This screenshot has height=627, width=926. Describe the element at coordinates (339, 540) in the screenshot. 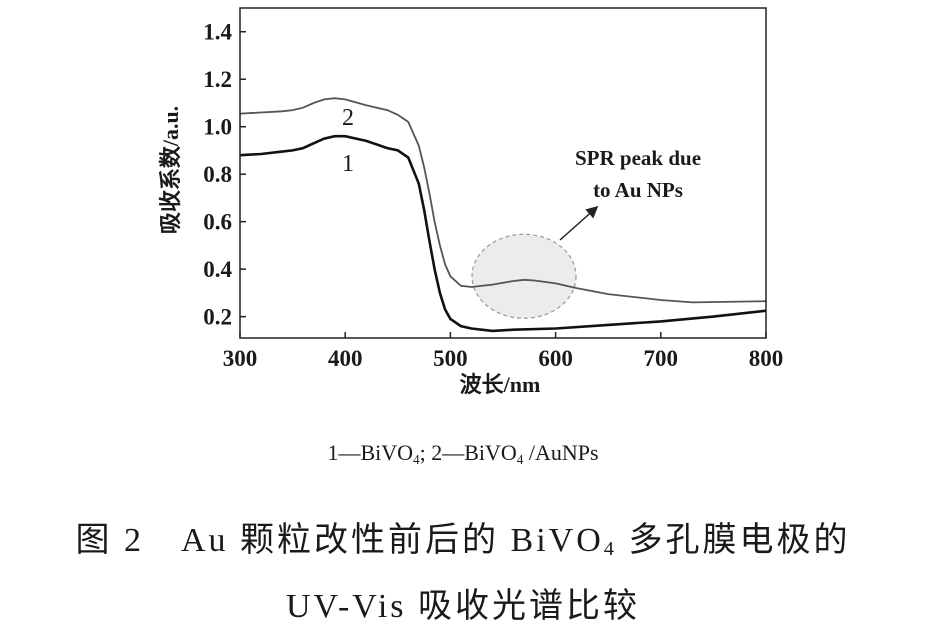

I see `caption-text: 图 2 Au 颗粒改性前后的 BiVO` at that location.